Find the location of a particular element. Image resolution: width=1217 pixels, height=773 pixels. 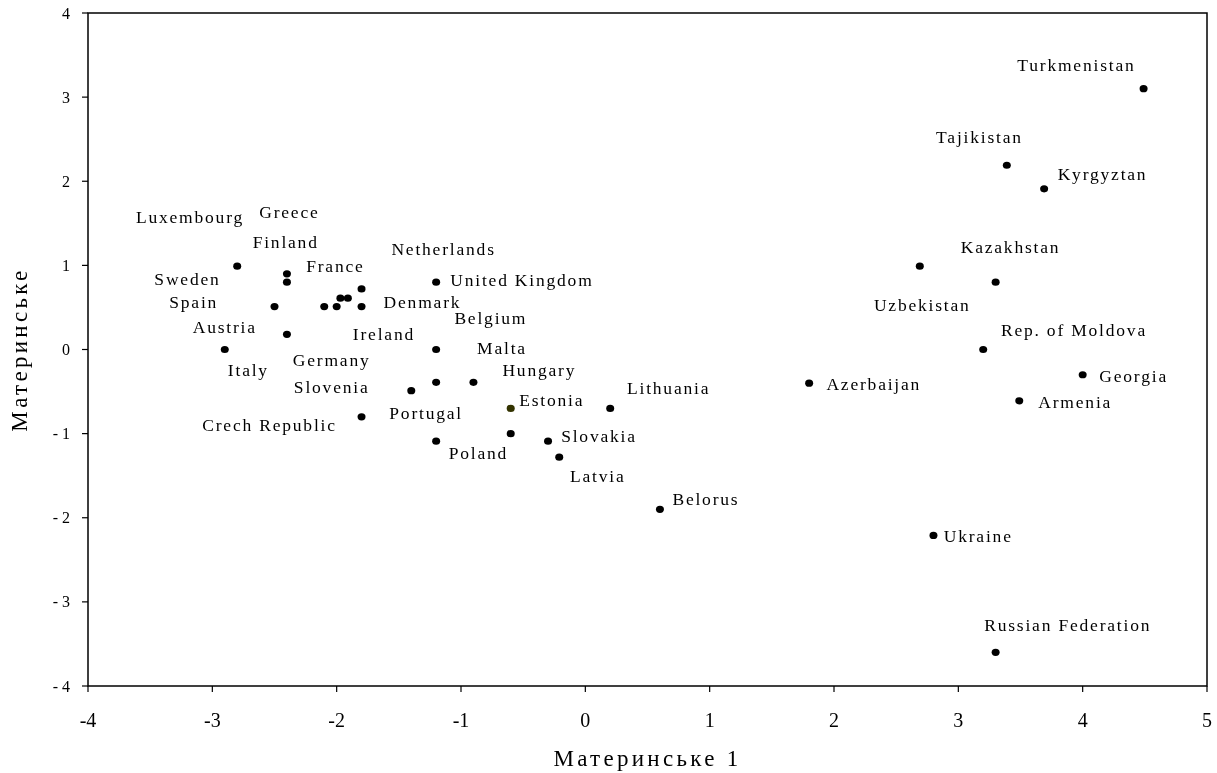

annotation: Kyrgyztan is located at coordinates (1102, 173).